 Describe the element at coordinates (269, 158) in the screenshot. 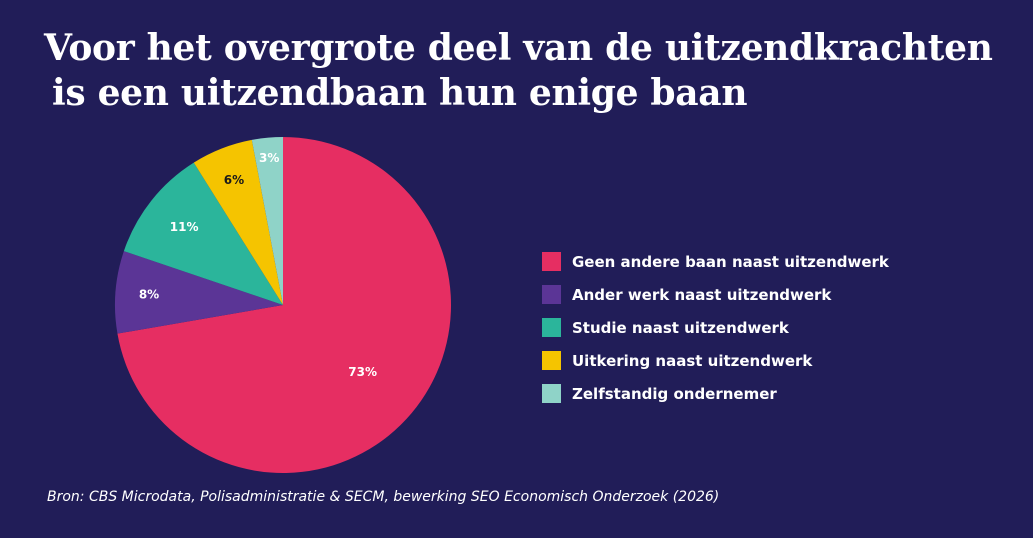

I see `pie-slice-label-5: 3%` at that location.